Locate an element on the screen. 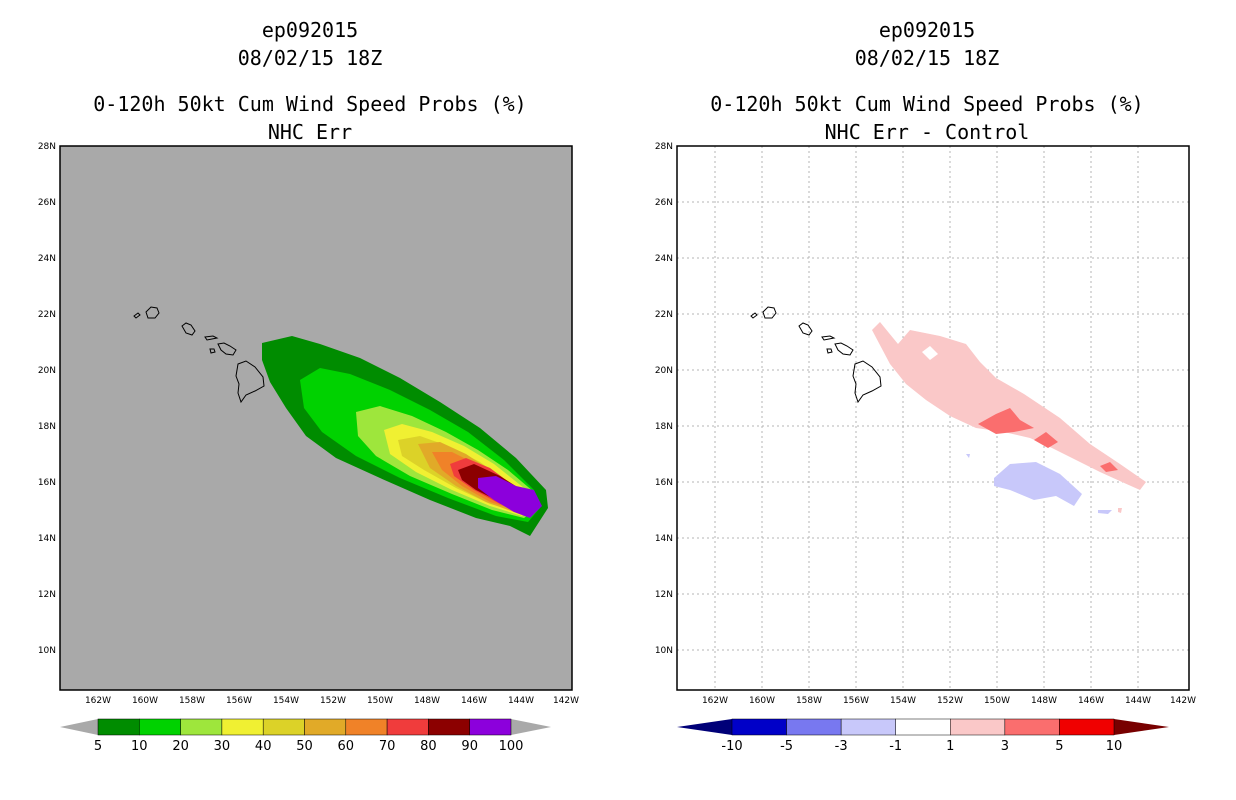  left-datetime: 08/02/15 18Z is located at coordinates (310, 58).